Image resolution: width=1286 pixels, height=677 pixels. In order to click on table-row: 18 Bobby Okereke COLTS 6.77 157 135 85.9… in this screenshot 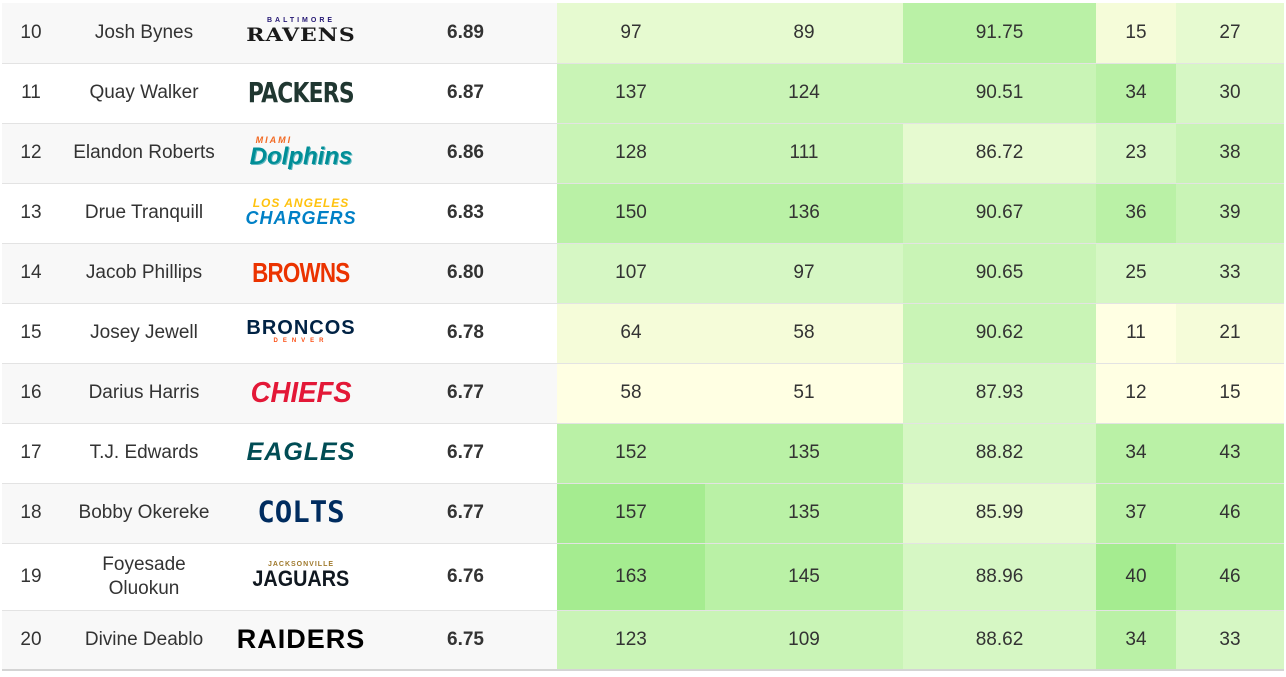, I will do `click(643, 513)`.